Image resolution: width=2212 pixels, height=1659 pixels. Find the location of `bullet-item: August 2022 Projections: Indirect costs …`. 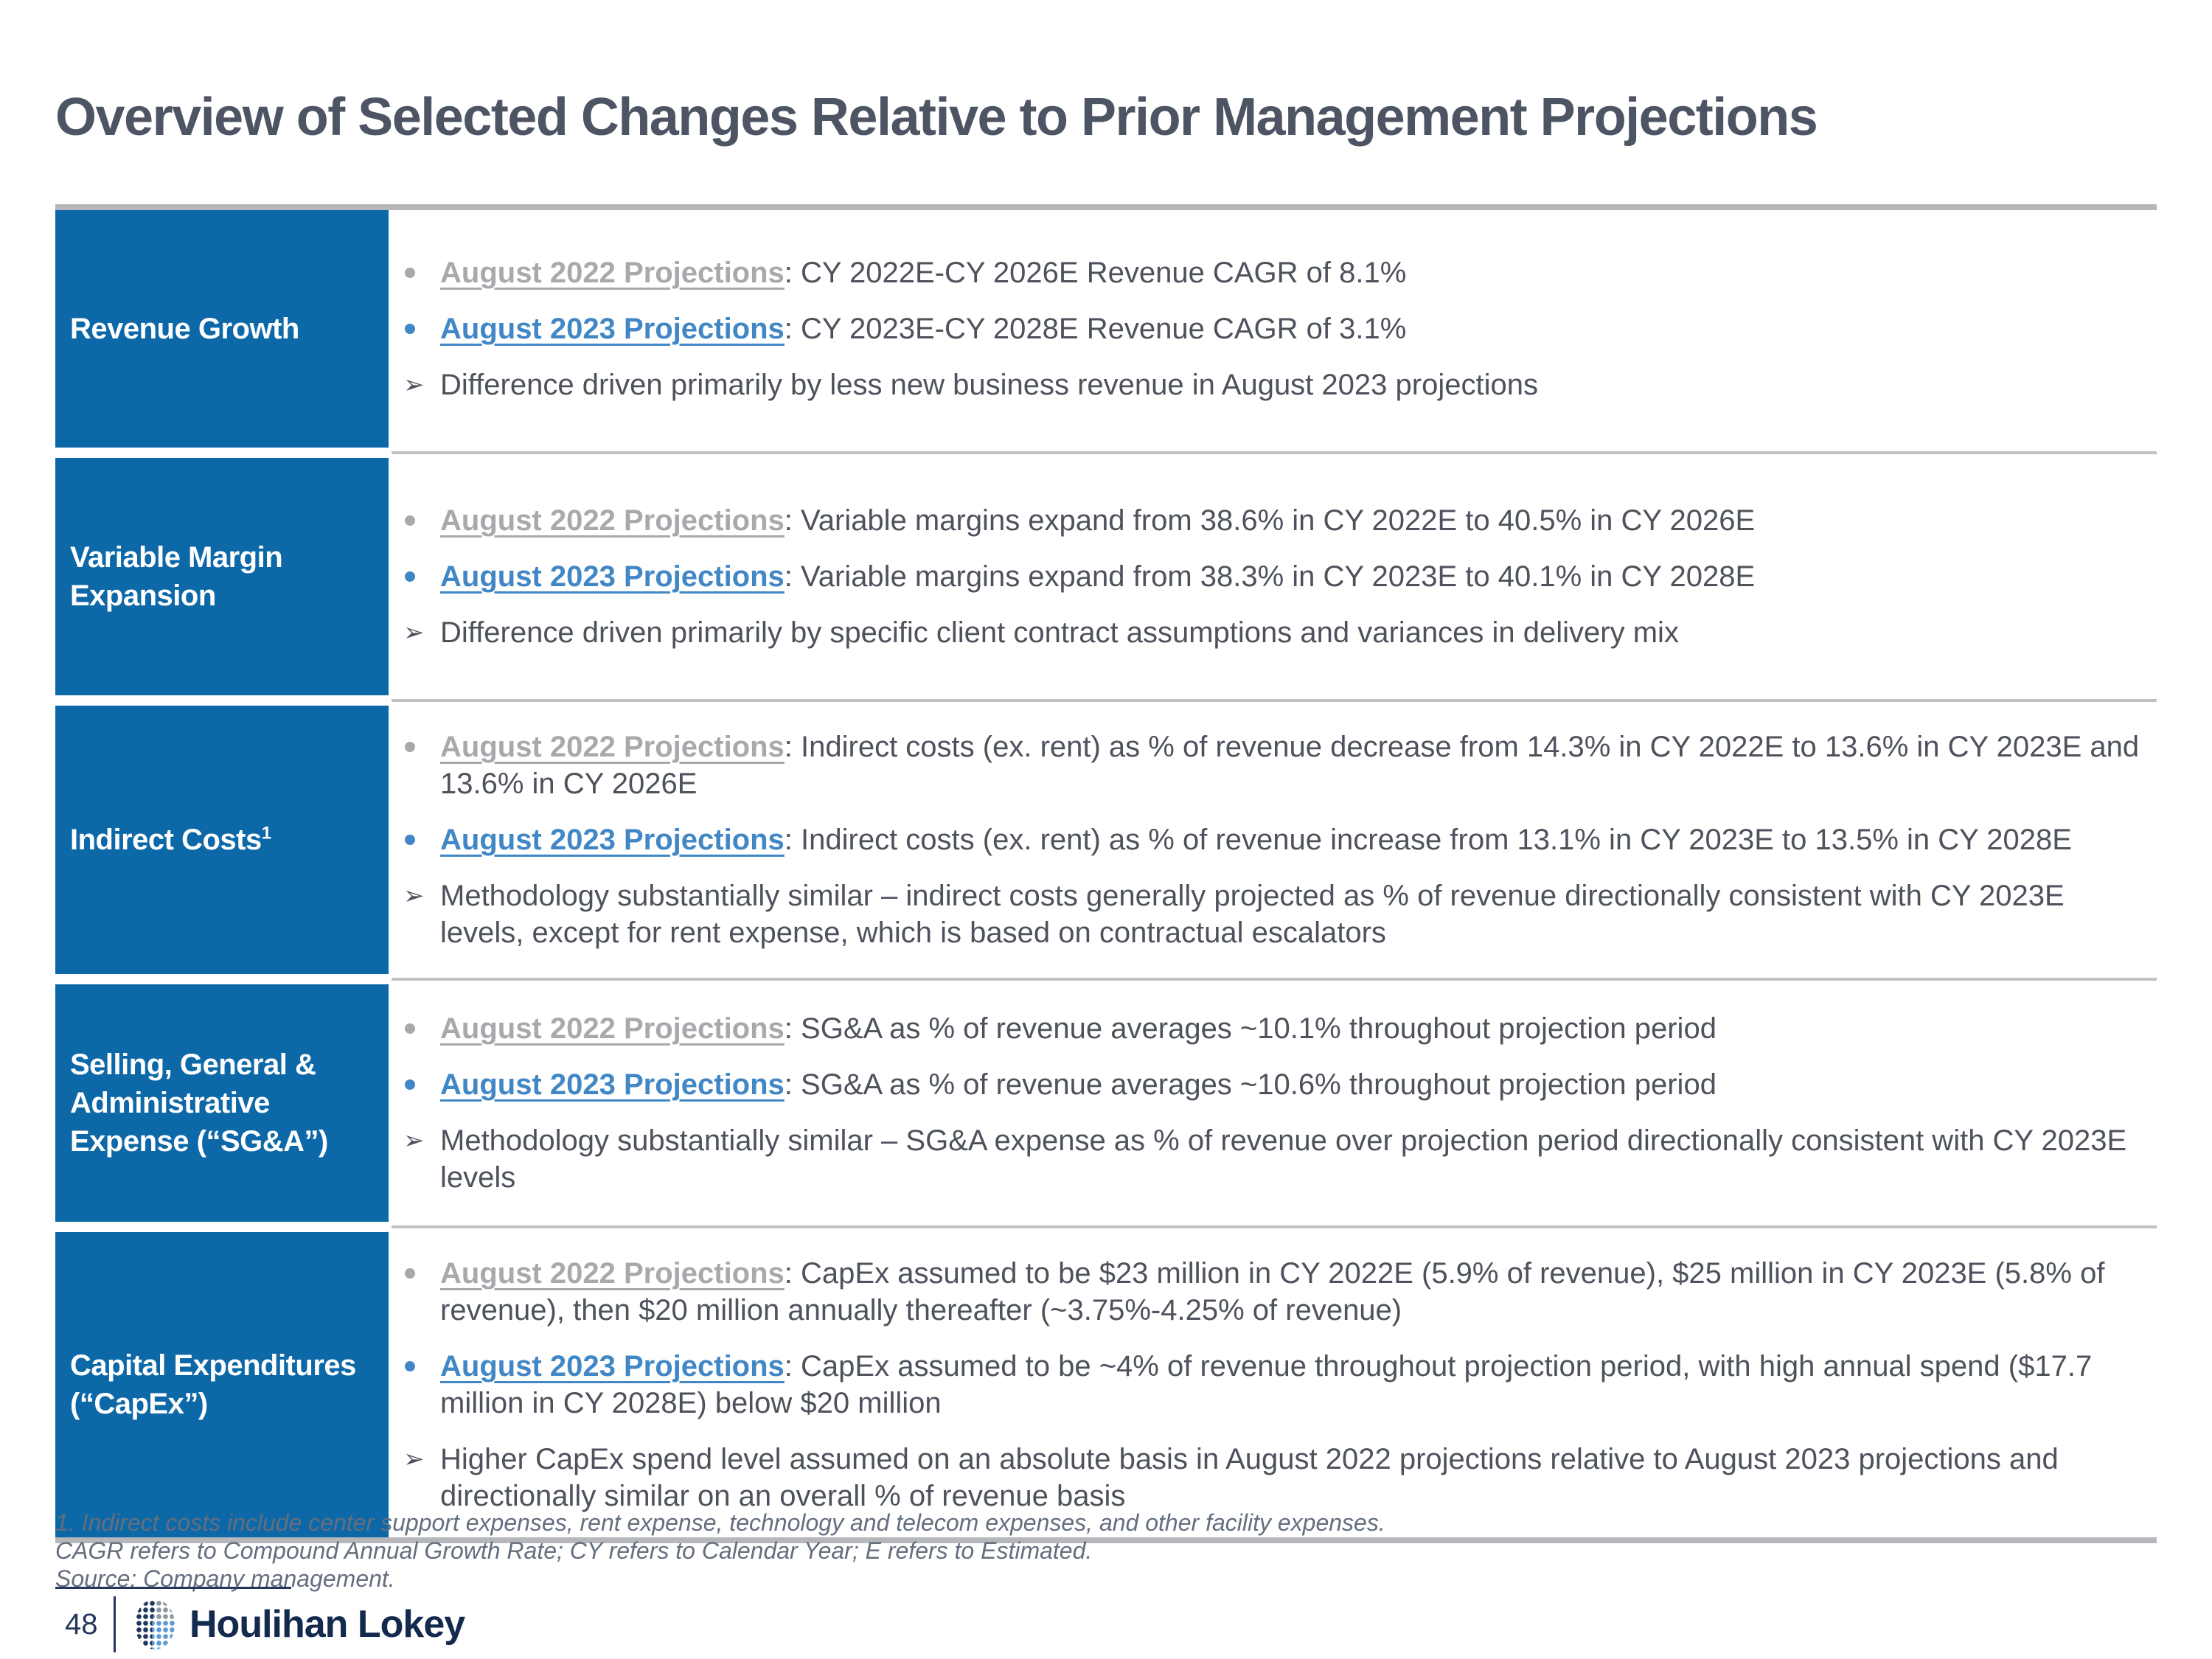

bullet-item: August 2022 Projections: Indirect costs … is located at coordinates (1272, 765).